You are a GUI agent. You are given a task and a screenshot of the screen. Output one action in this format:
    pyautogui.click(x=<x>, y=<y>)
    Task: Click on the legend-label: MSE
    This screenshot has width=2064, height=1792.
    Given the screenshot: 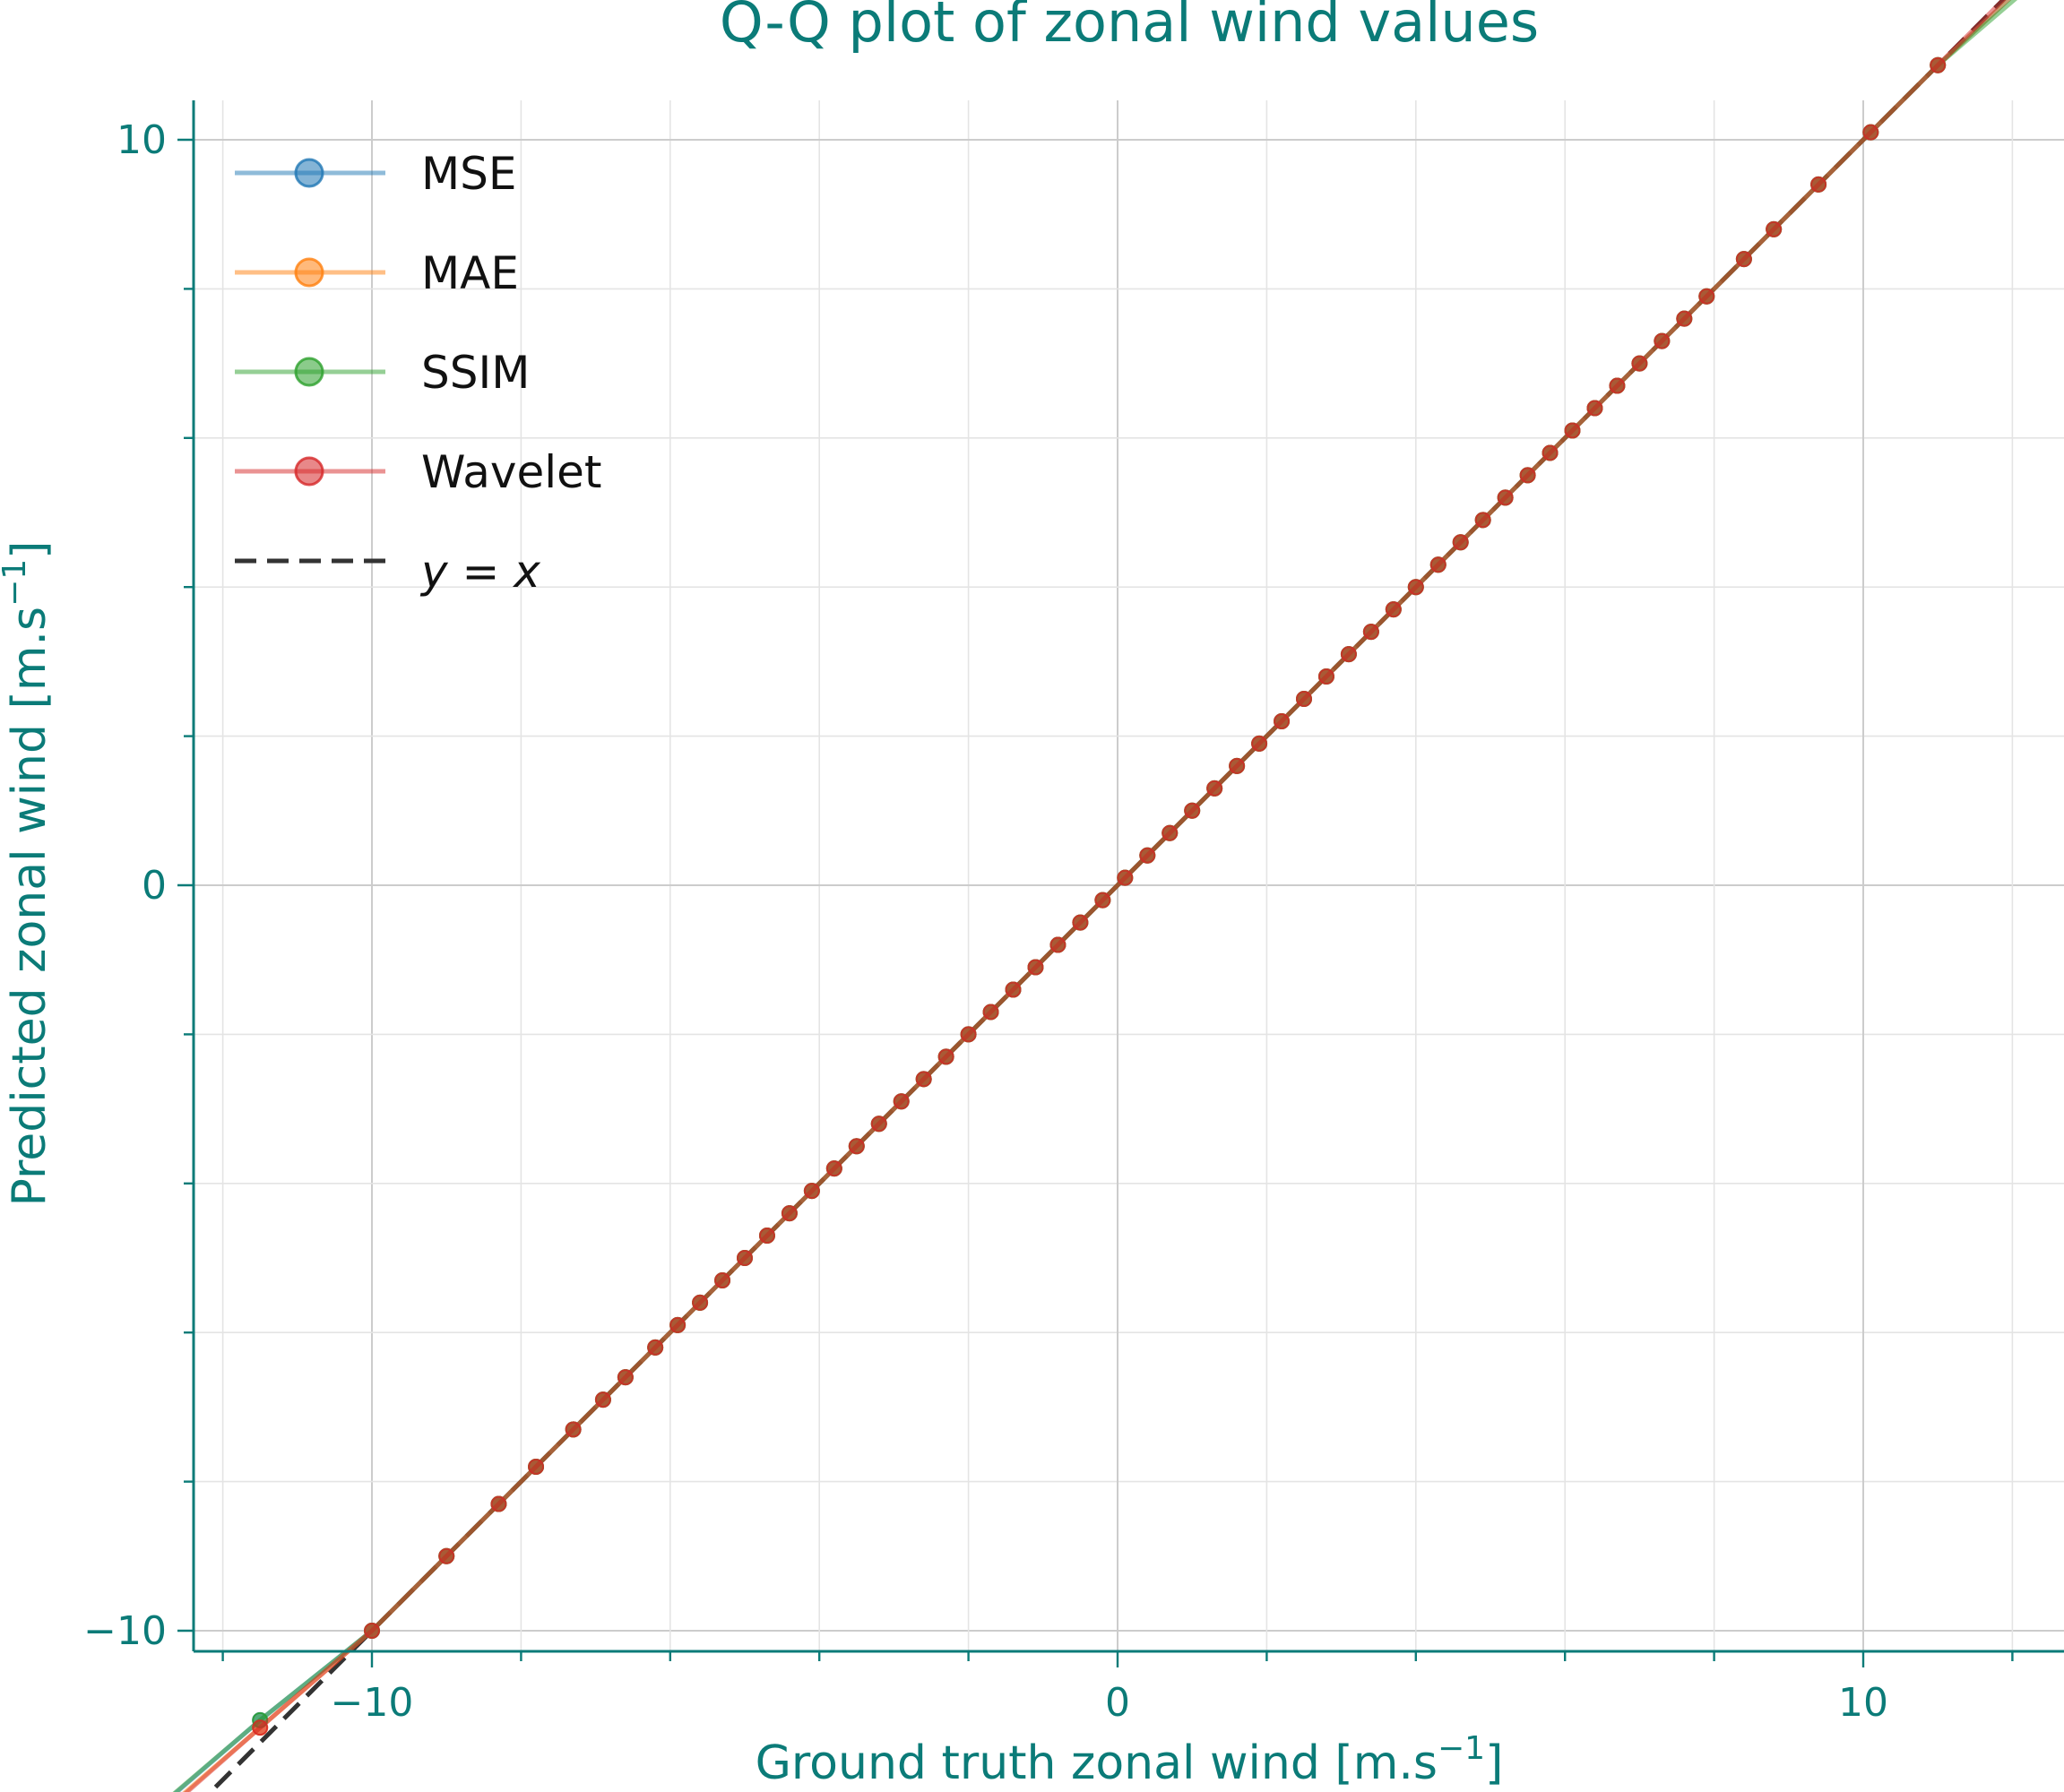 What is the action you would take?
    pyautogui.click(x=468, y=174)
    